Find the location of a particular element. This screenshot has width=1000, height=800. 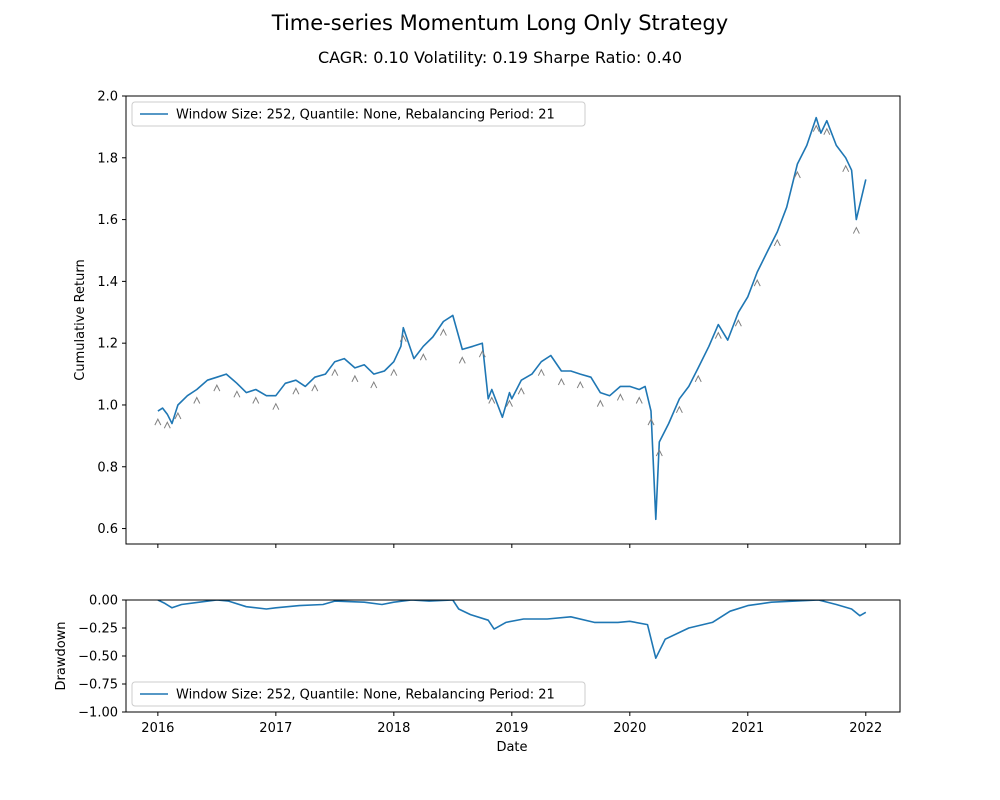

top-ylabel: Cumulative Return is located at coordinates (80, 319).